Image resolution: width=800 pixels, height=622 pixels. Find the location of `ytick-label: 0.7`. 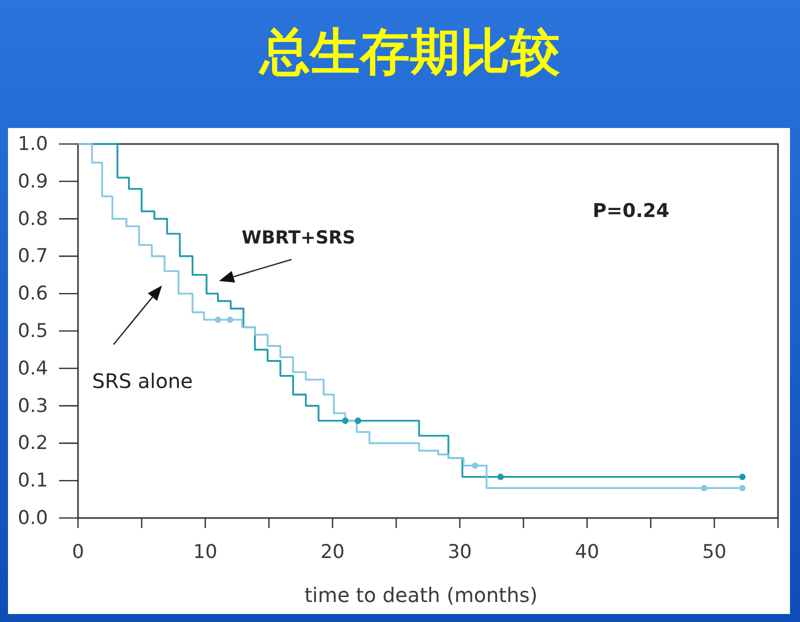

ytick-label: 0.7 is located at coordinates (33, 256).